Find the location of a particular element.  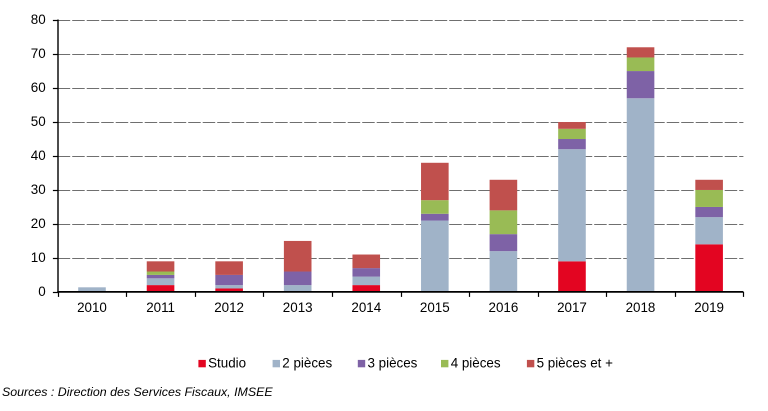

svg-text: 2015 is located at coordinates (435, 307).